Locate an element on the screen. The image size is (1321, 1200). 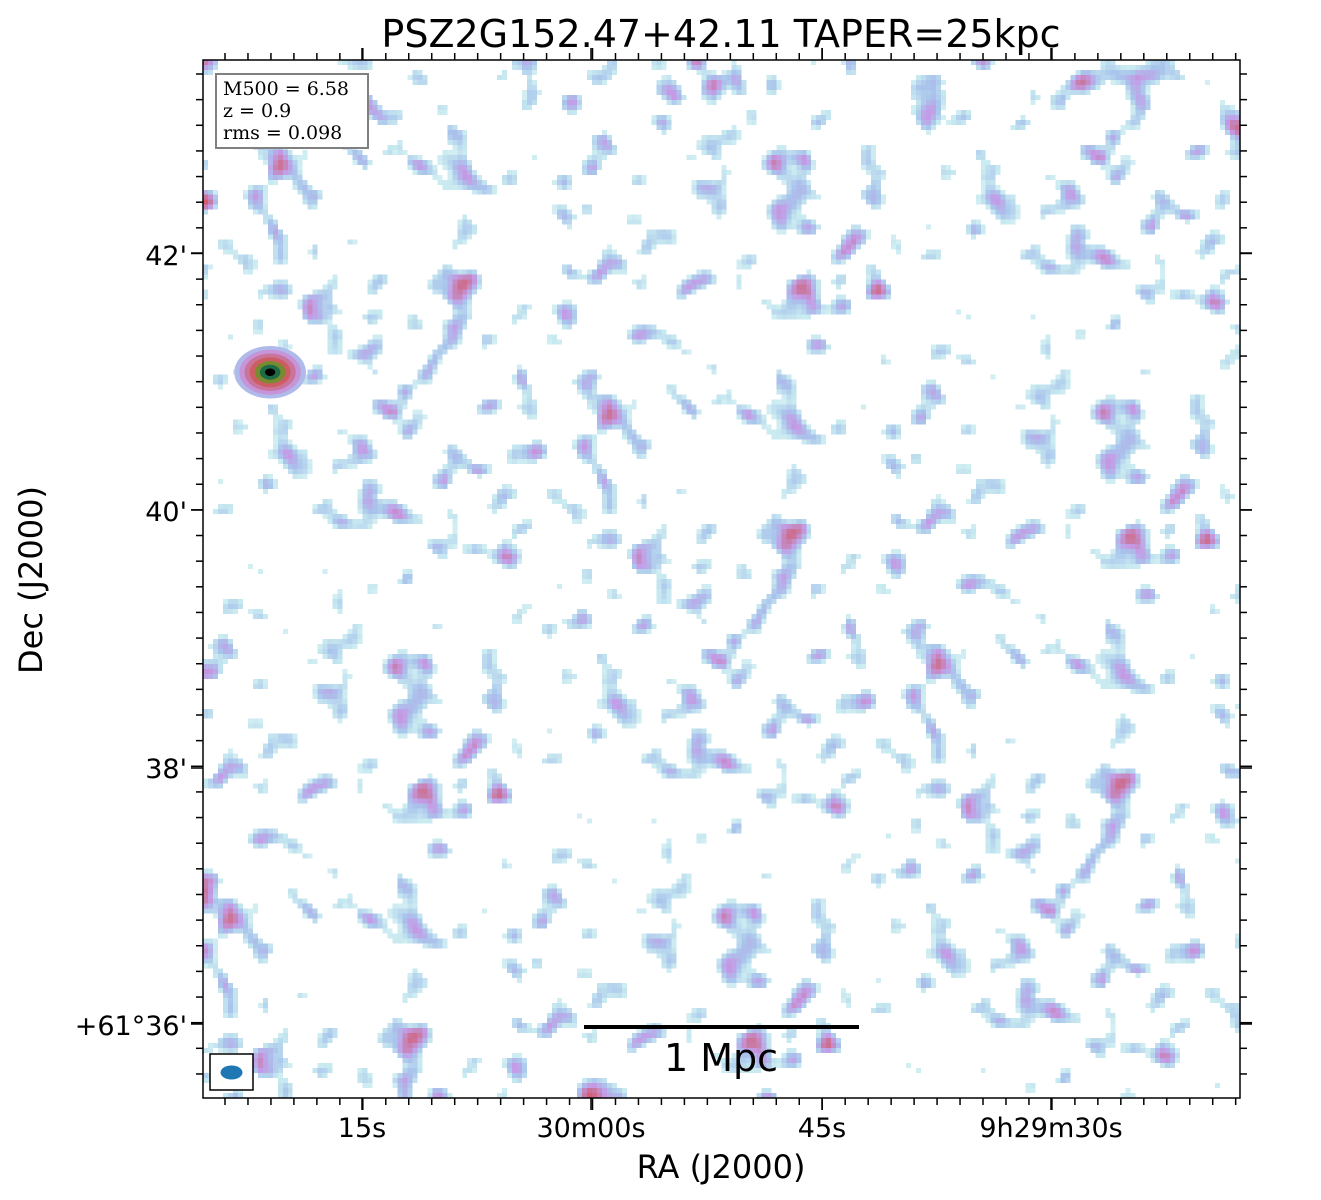
chart-title: PSZ2G152.47+42.11 TAPER=25kpc is located at coordinates (720, 34).